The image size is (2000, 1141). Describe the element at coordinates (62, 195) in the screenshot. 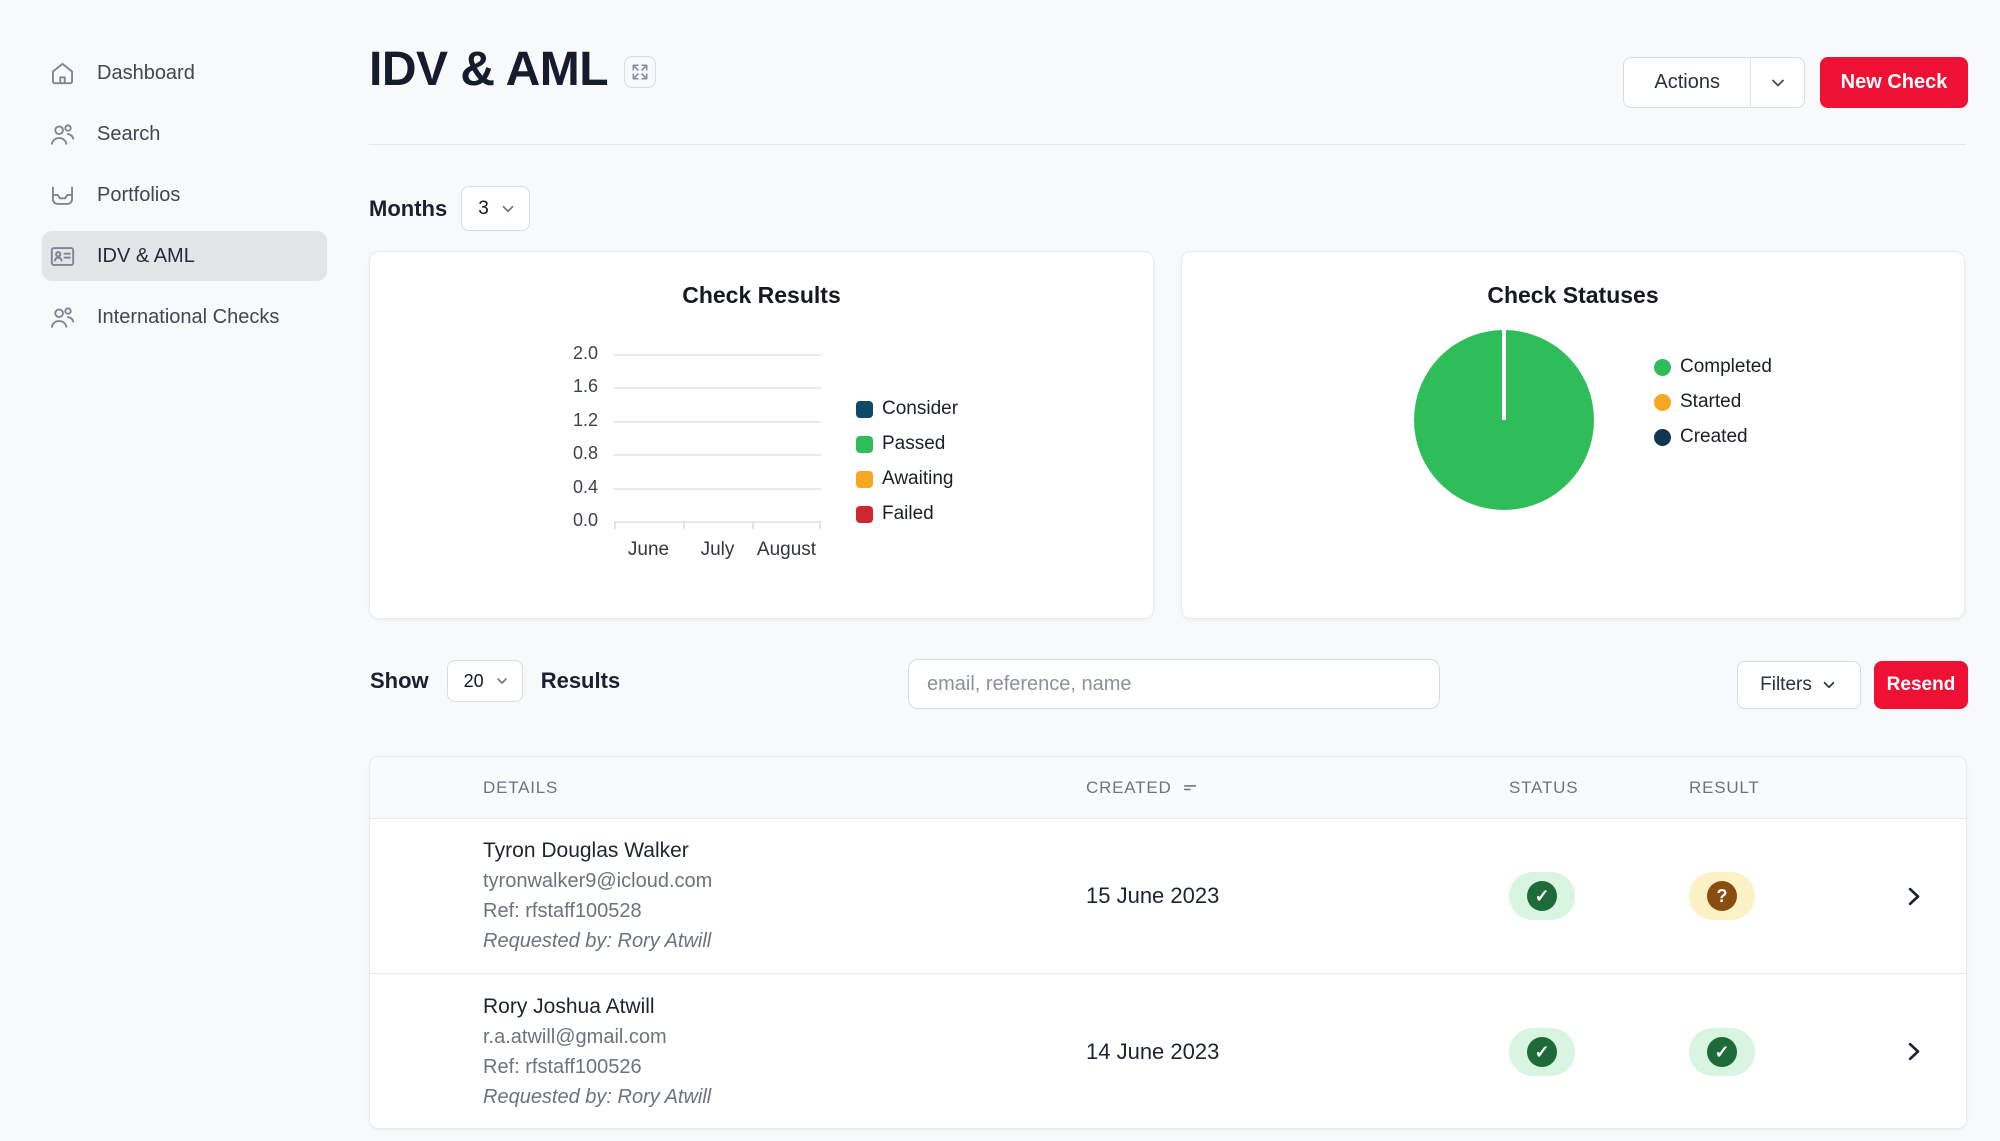

I see `inbox-icon` at that location.